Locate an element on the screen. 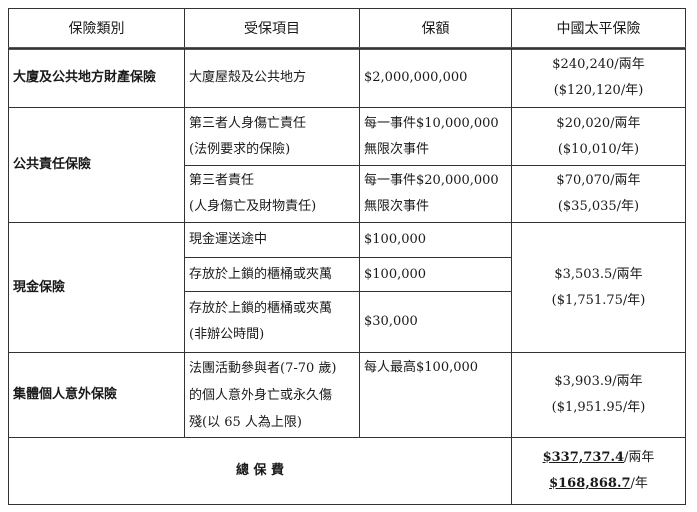 The image size is (697, 512). cell-text: $20,020/兩年 is located at coordinates (598, 123).